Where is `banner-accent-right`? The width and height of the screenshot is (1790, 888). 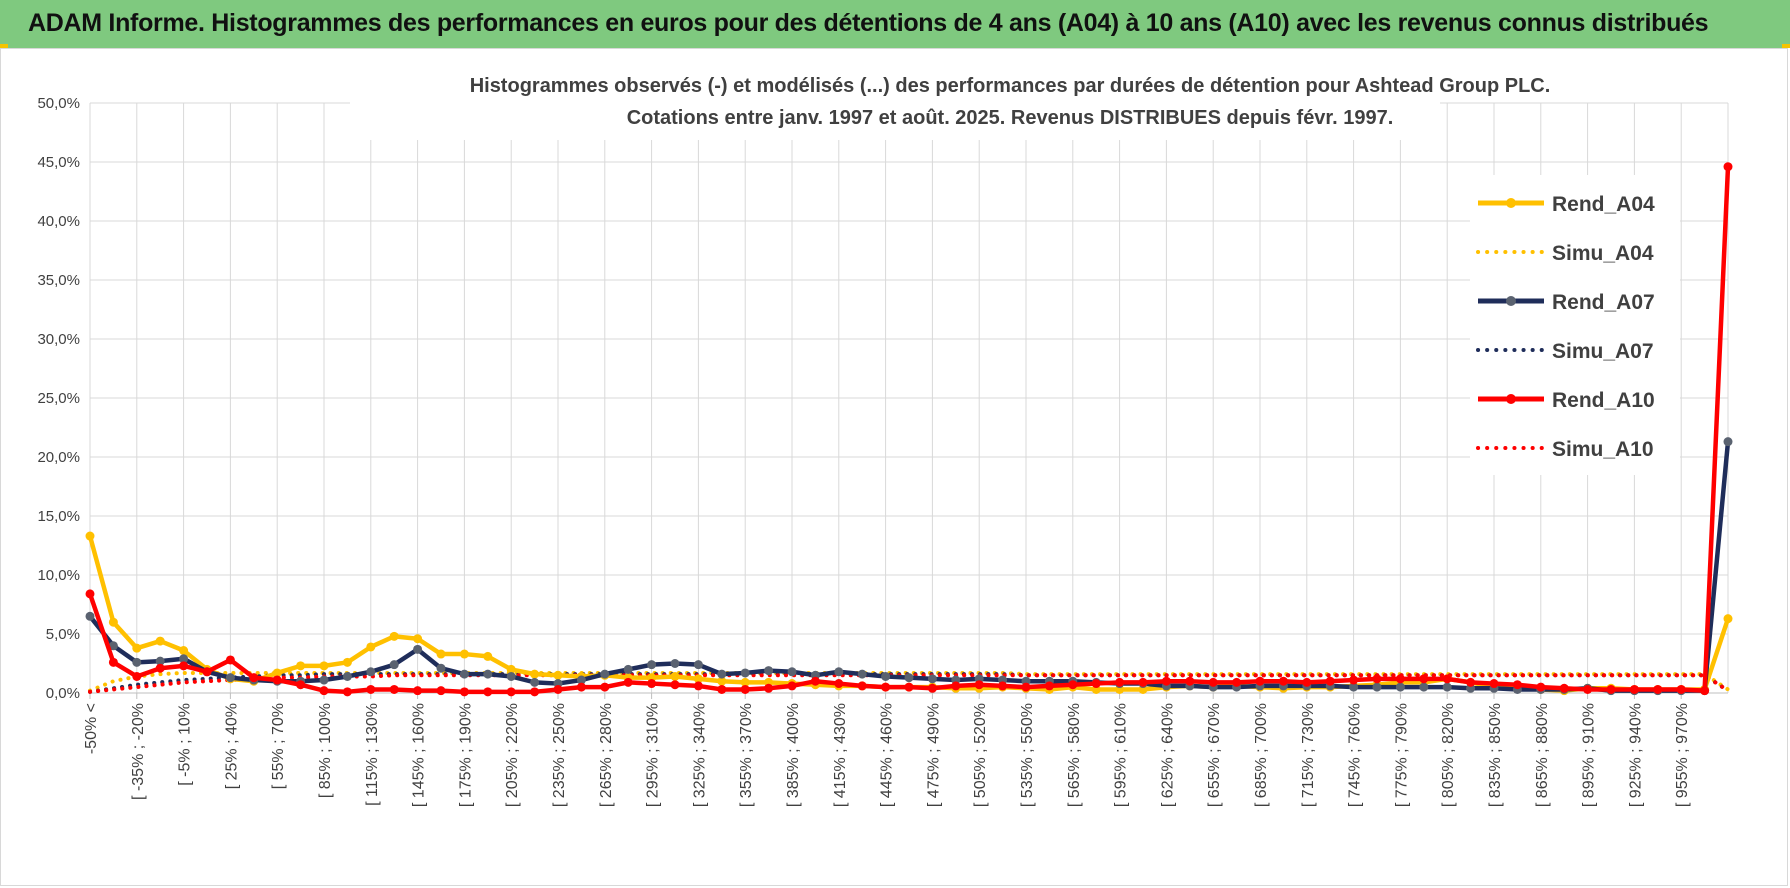 banner-accent-right is located at coordinates (1786, 46).